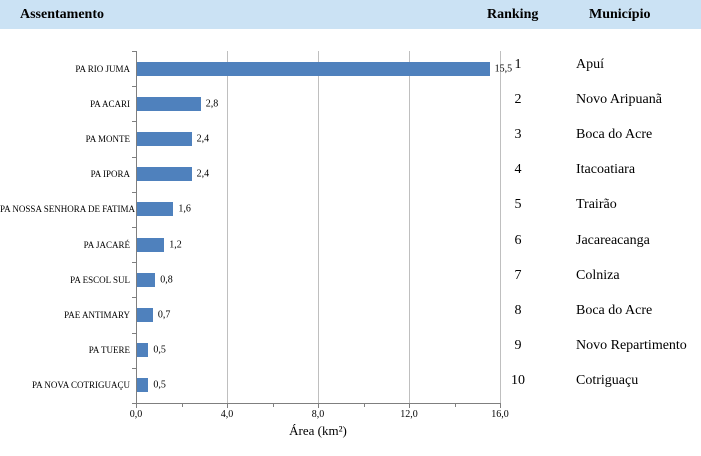  I want to click on category-label: PA TUERE, so click(109, 350).